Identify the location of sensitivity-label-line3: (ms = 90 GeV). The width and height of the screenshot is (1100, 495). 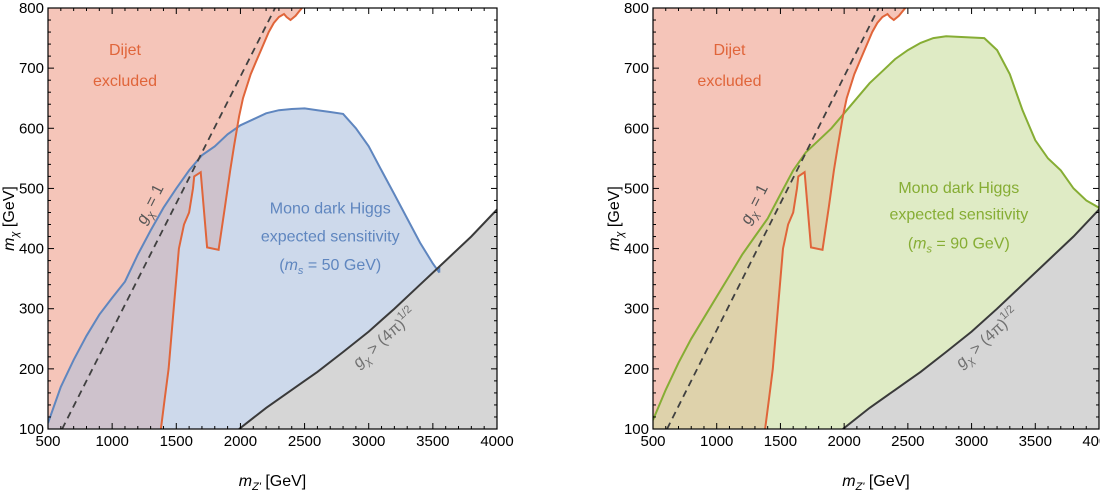
(959, 246).